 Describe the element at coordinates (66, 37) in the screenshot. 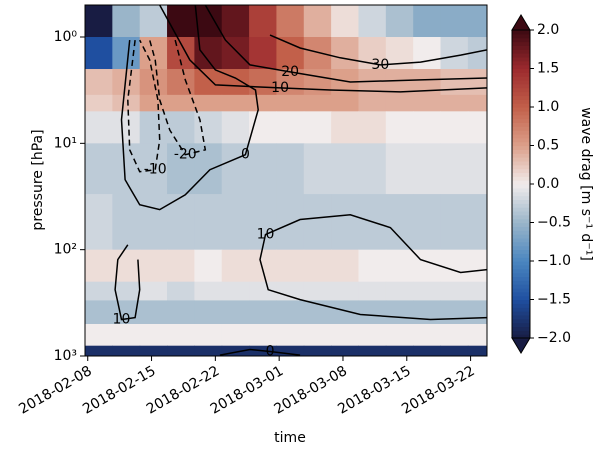

I see `y-tick-label: 10⁰` at that location.